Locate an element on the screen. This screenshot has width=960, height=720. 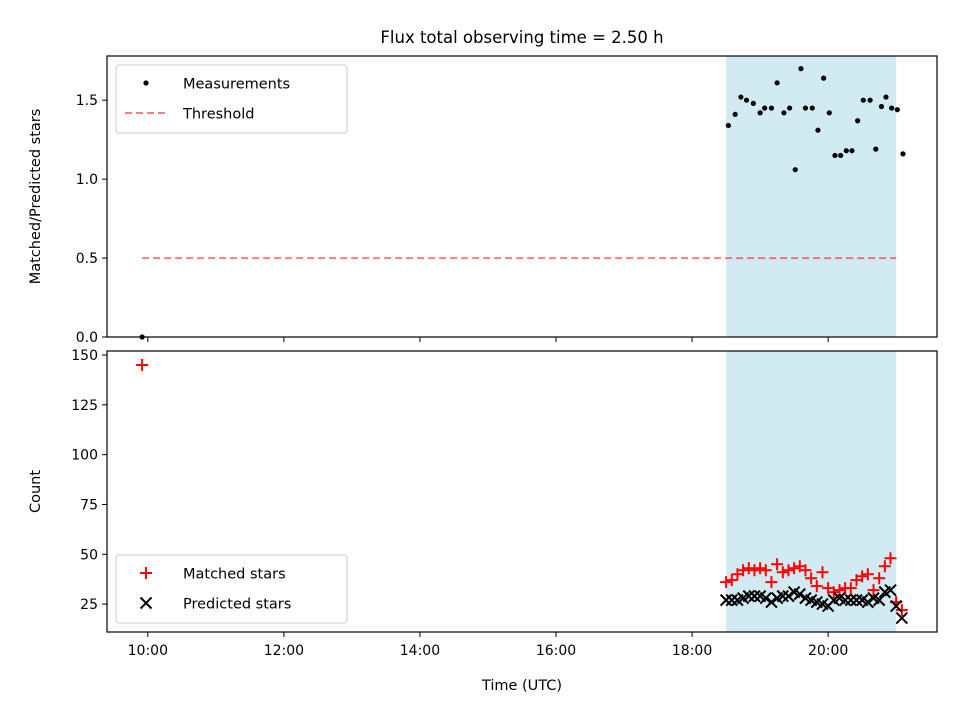
y-axis-label: Matched/Predicted stars is located at coordinates (36, 197).